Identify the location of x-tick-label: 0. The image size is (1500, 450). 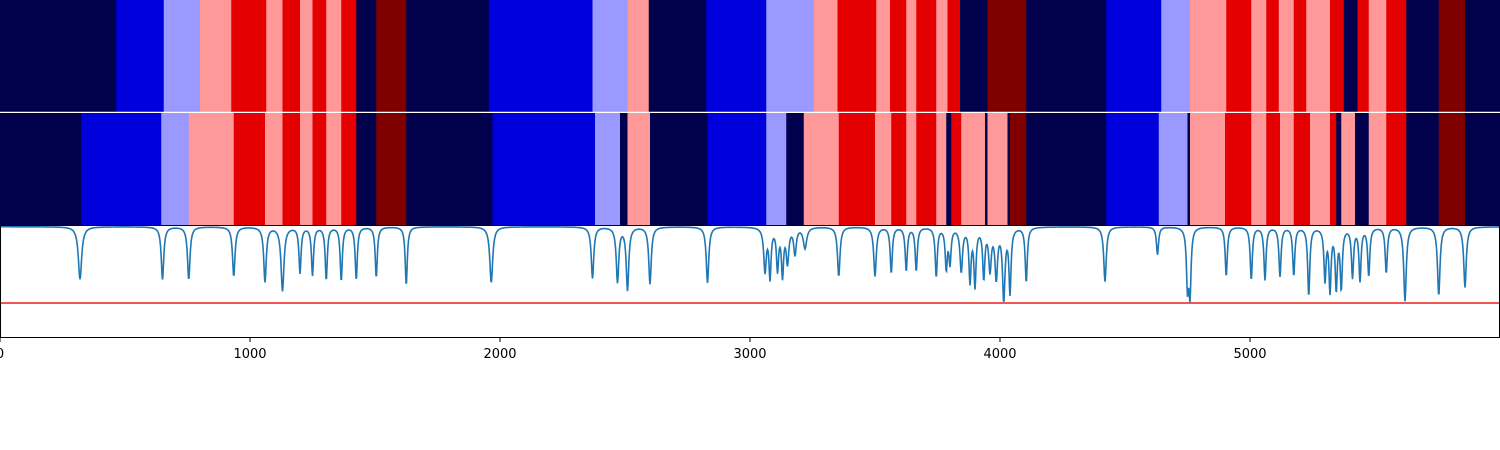
(2, 354).